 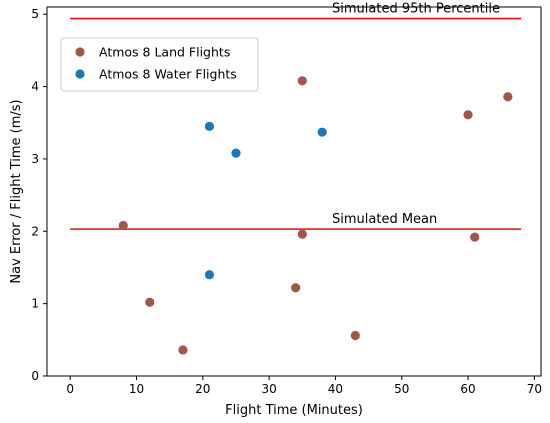 What do you see at coordinates (202, 389) in the screenshot?
I see `x-tick-label-2: 20` at bounding box center [202, 389].